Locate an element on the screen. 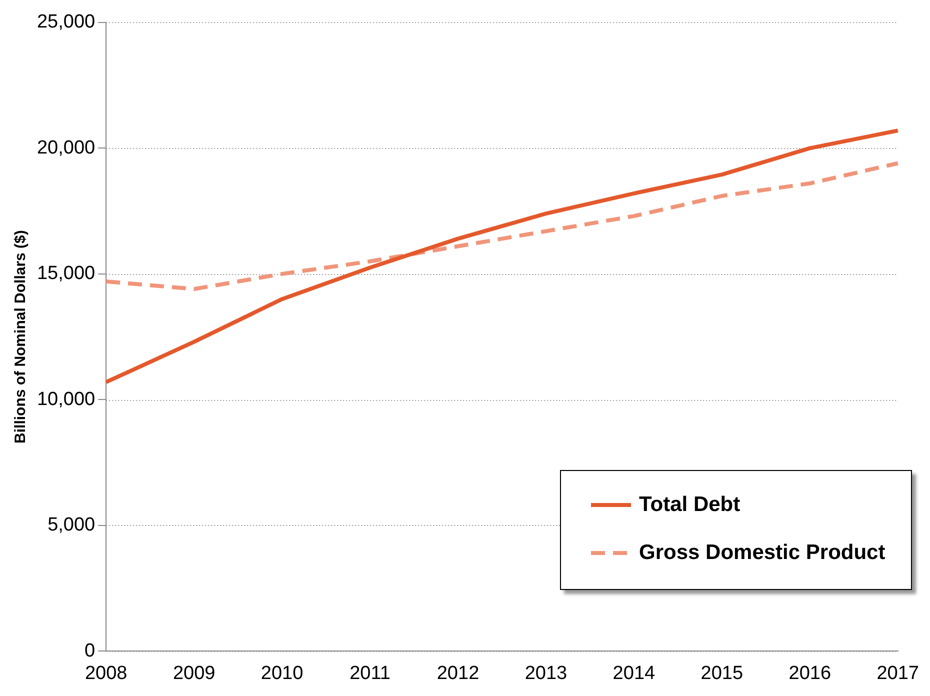 This screenshot has height=696, width=930. x-tick-label: 2015 is located at coordinates (722, 673).